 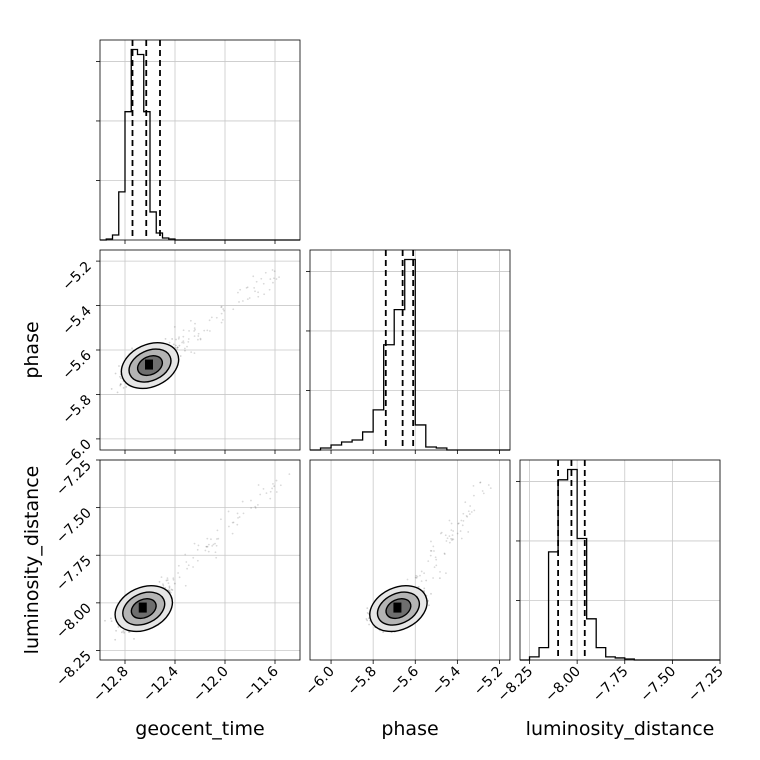 I want to click on luminosity_distance-vs-geocent_time-frame, so click(x=200, y=560).